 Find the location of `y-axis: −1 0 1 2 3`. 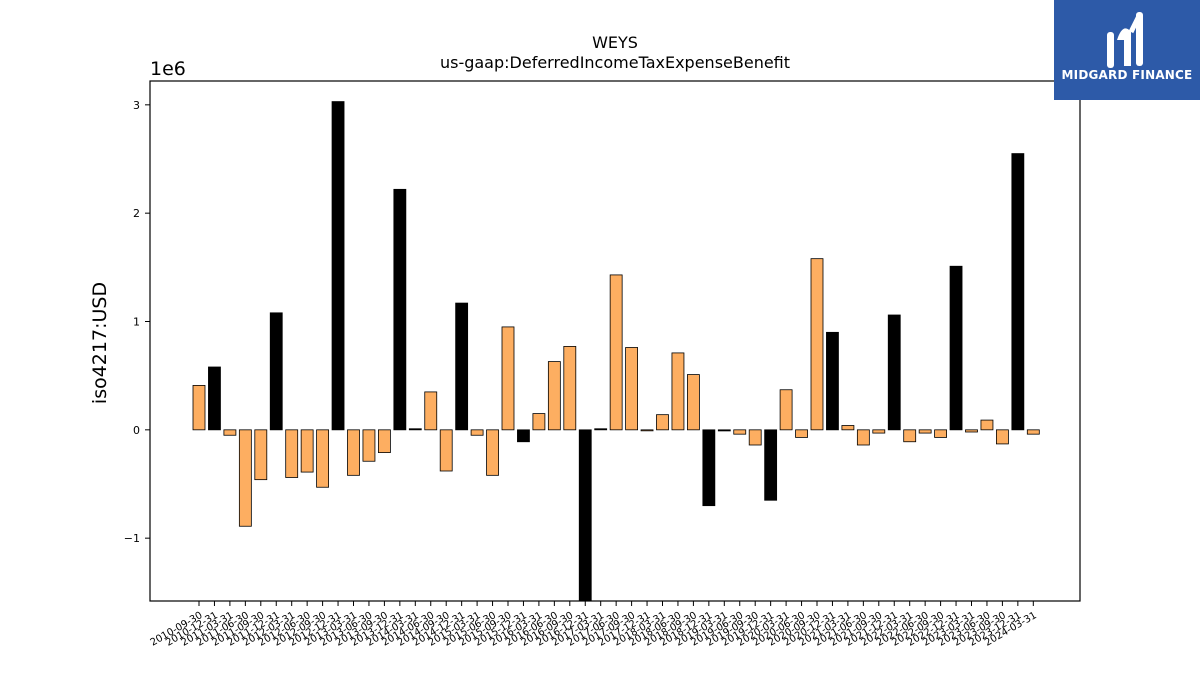

y-axis: −1 0 1 2 3 is located at coordinates (137, 322).